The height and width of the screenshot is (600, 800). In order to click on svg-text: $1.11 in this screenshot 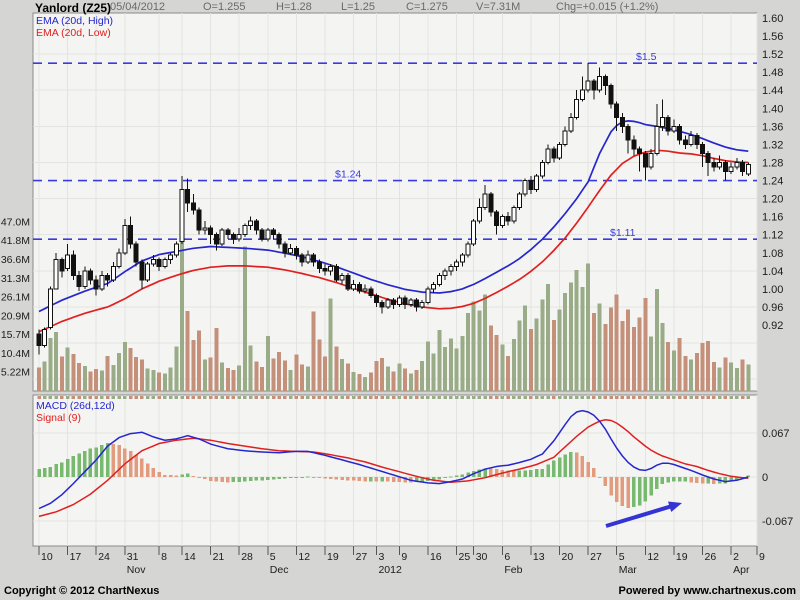, I will do `click(623, 233)`.